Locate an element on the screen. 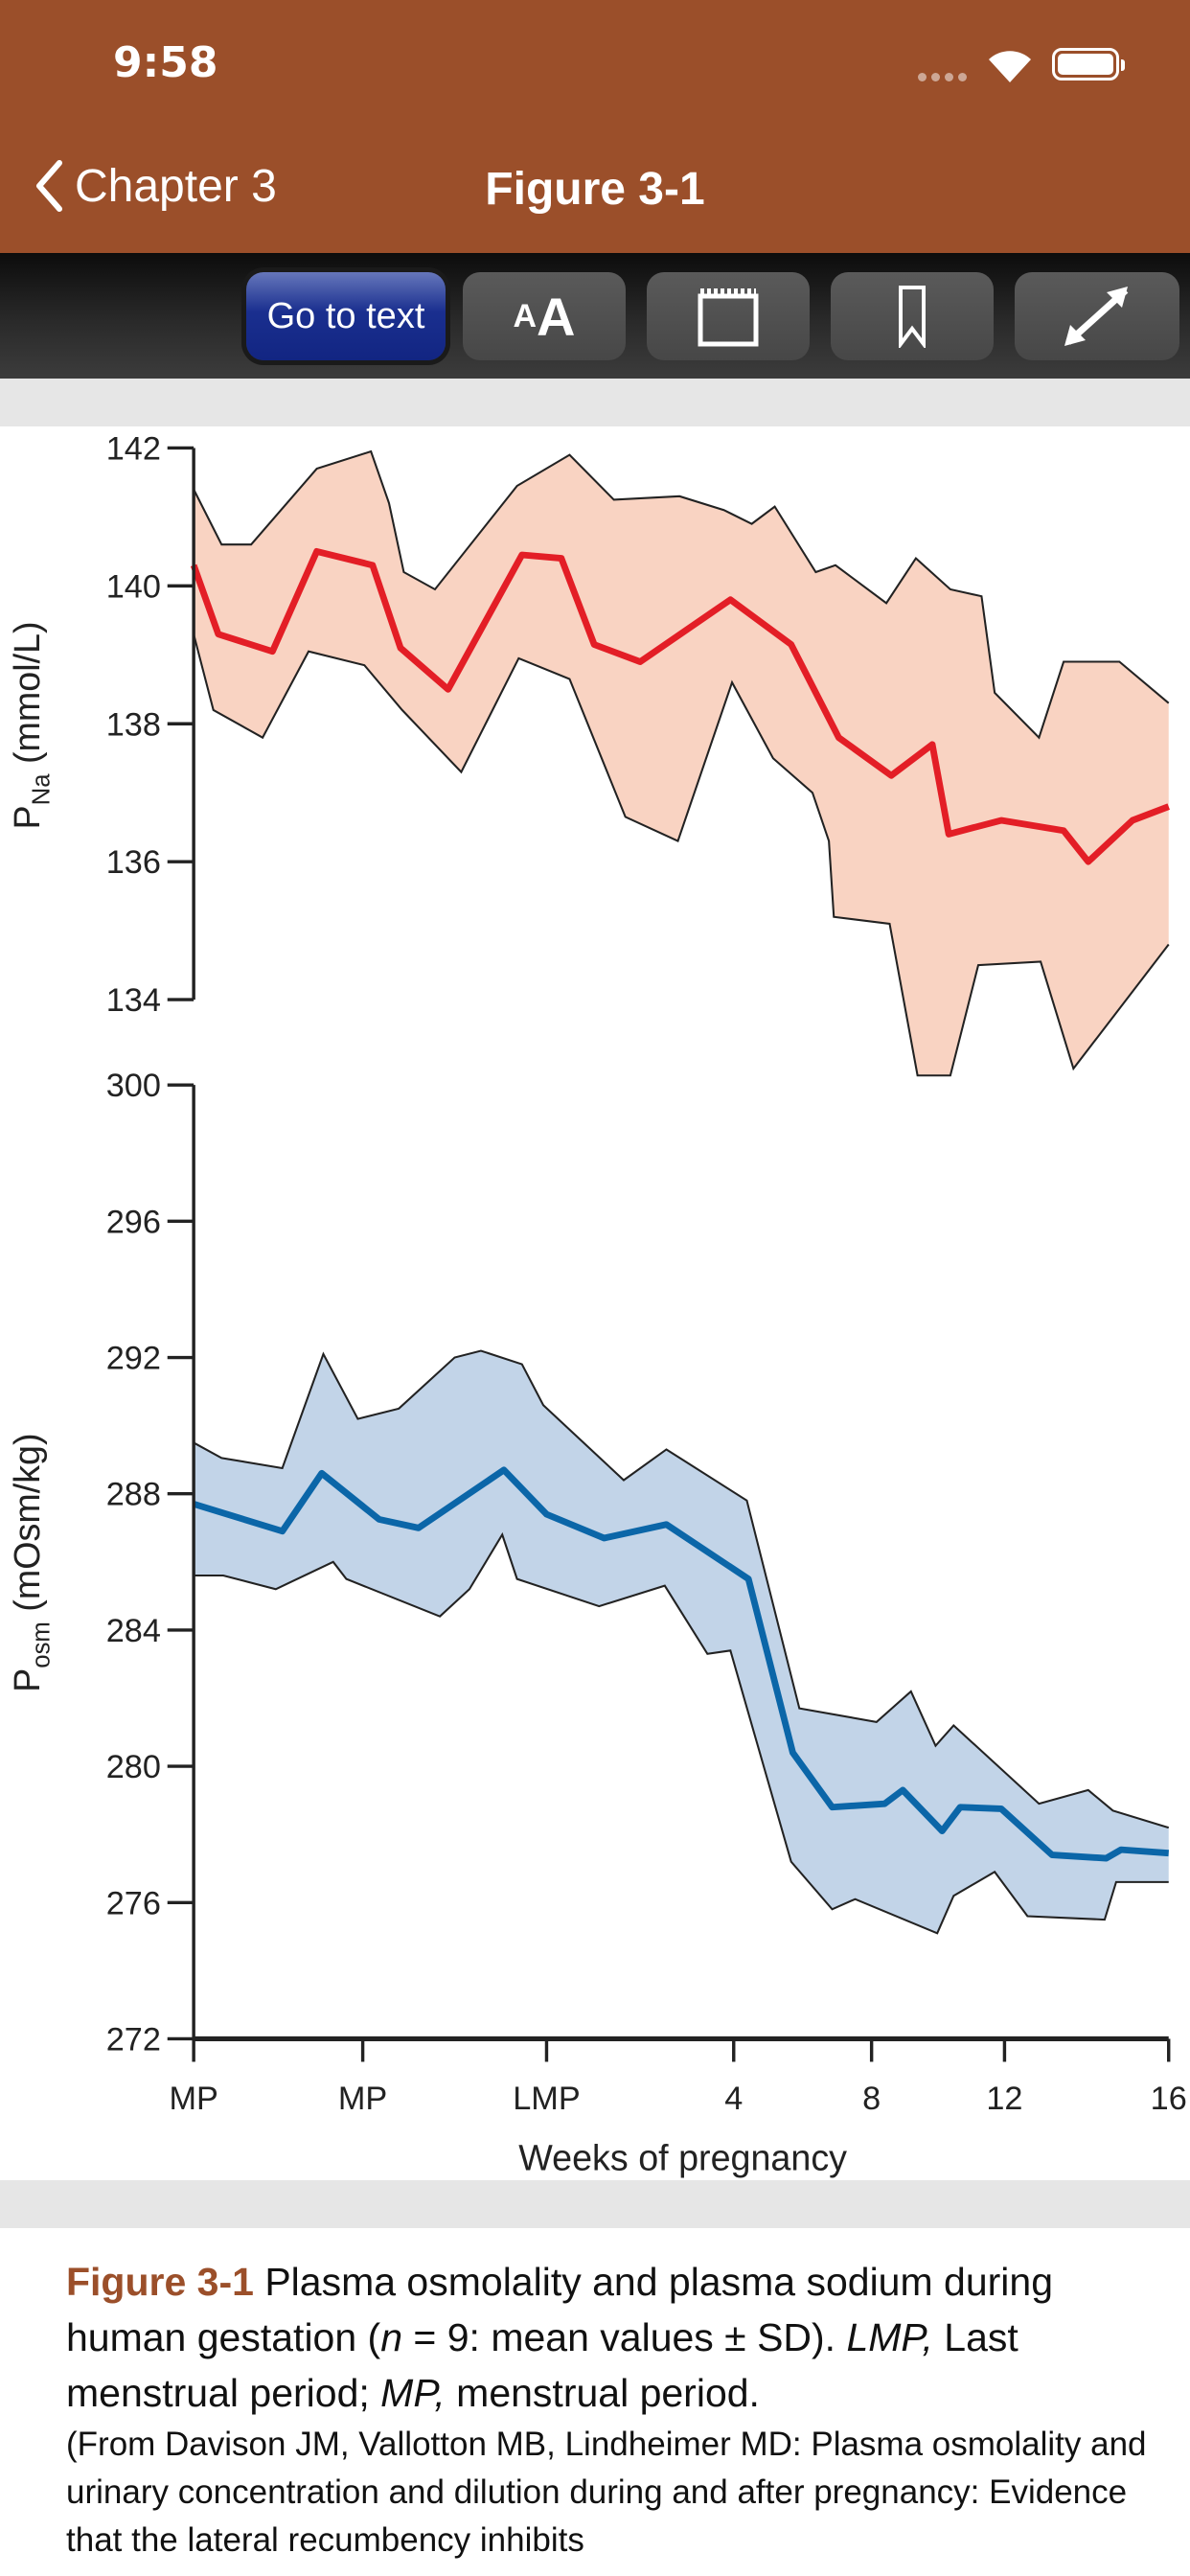 Image resolution: width=1190 pixels, height=2576 pixels. figure-bottom-margin is located at coordinates (595, 2204).